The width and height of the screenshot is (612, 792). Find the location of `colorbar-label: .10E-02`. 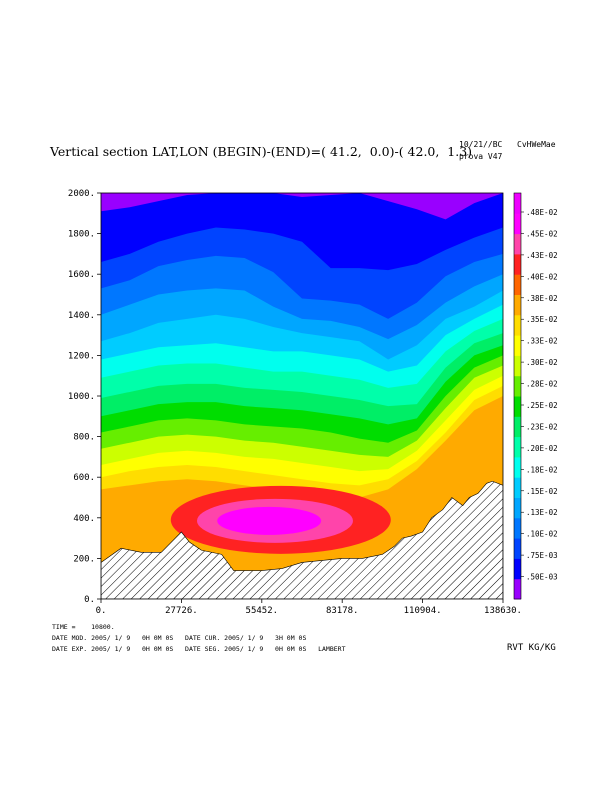

colorbar-label: .10E-02 is located at coordinates (542, 534).